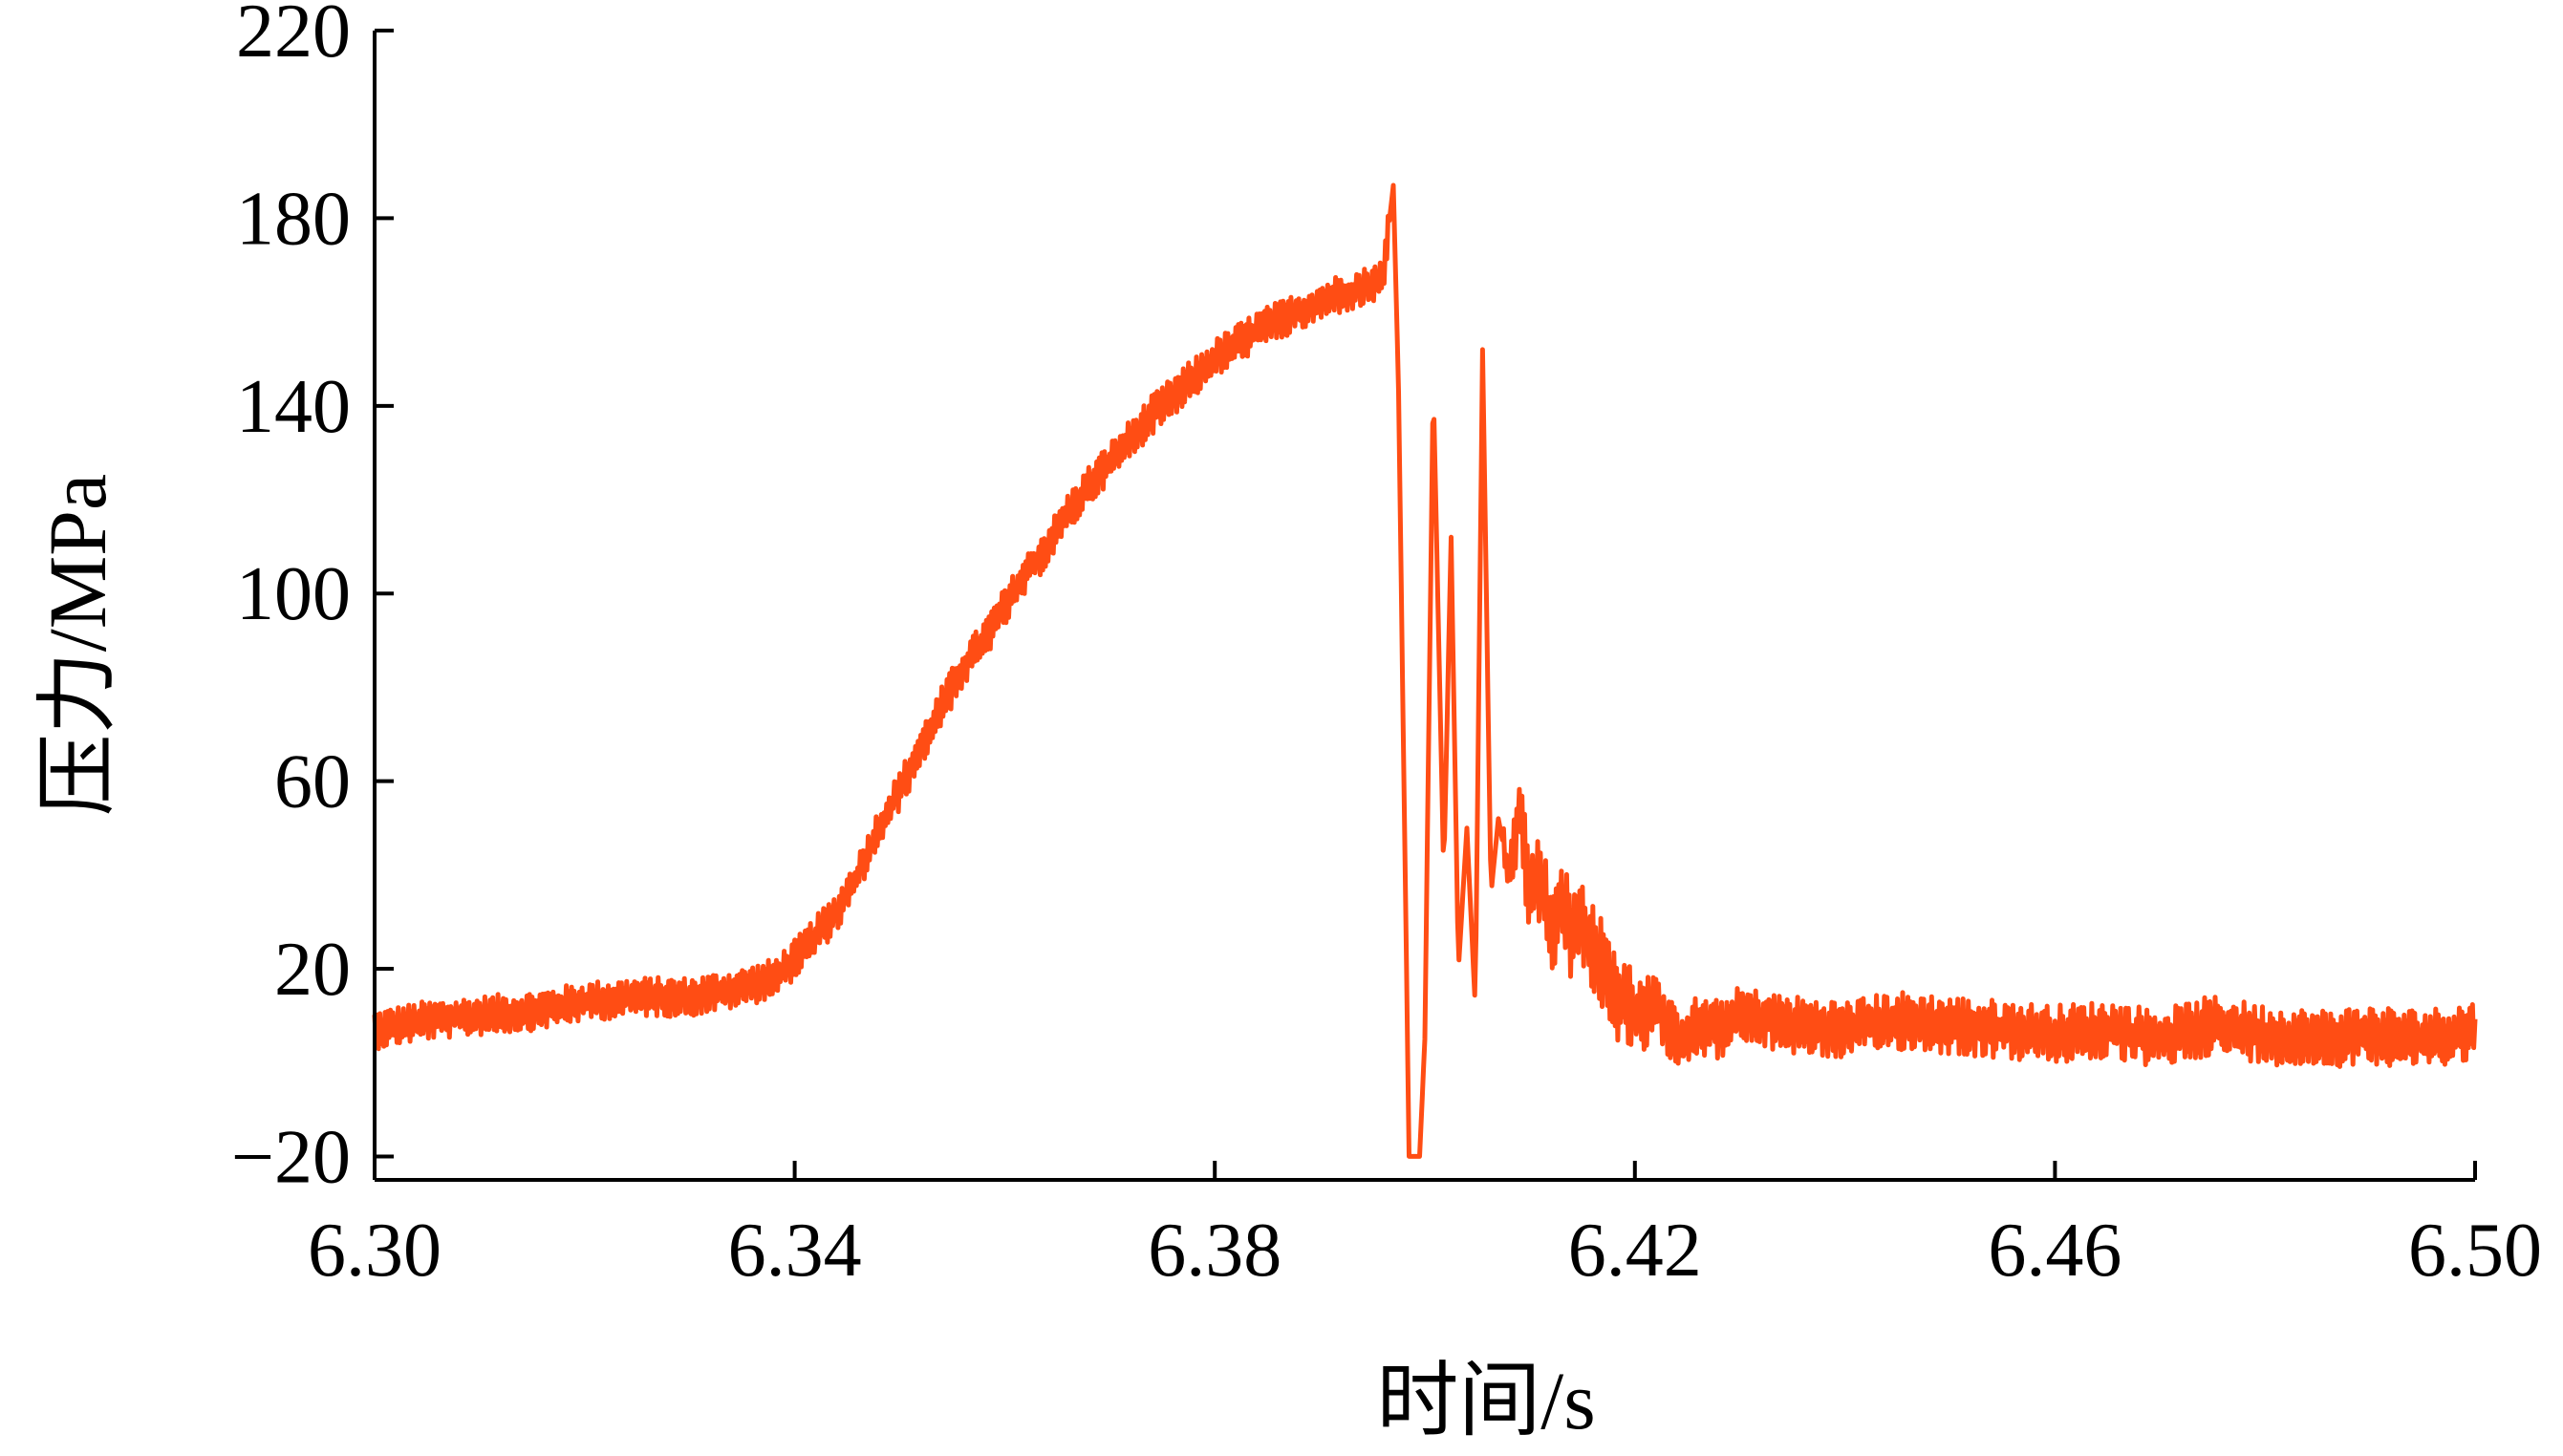 The width and height of the screenshot is (2563, 1456). Describe the element at coordinates (312, 970) in the screenshot. I see `y-tick-label: 20` at that location.